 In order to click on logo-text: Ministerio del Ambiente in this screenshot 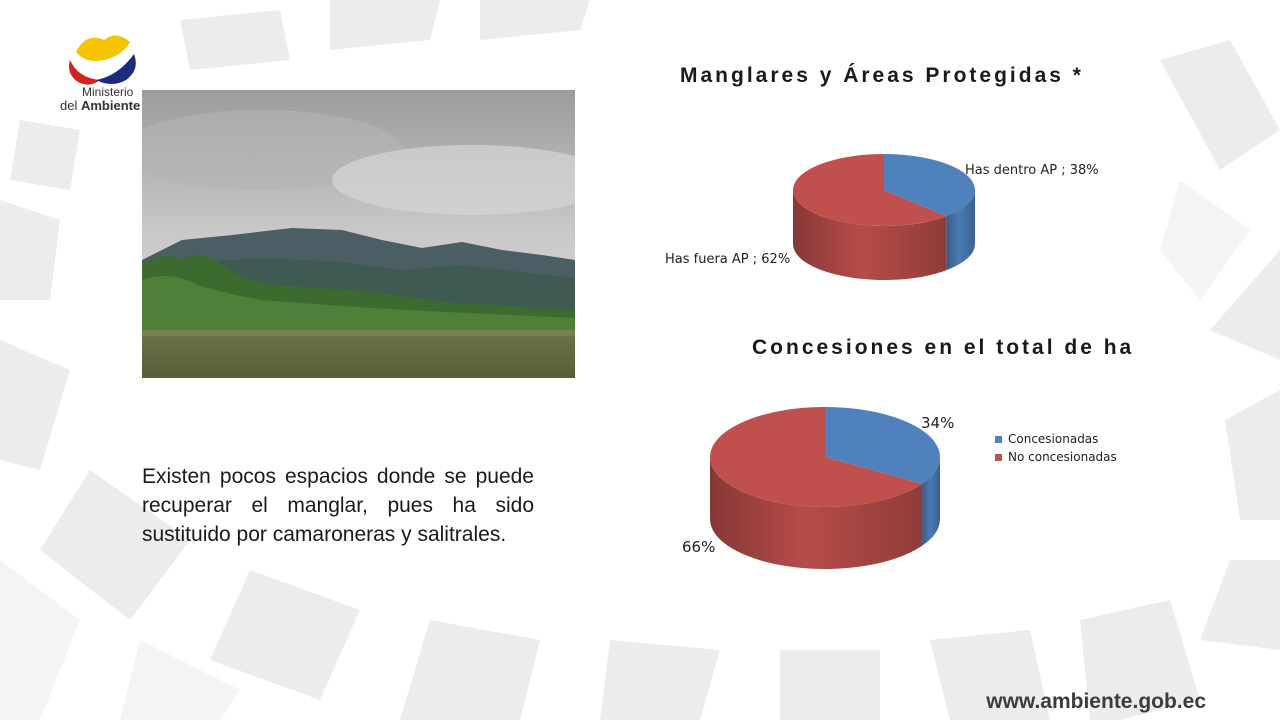, I will do `click(100, 99)`.